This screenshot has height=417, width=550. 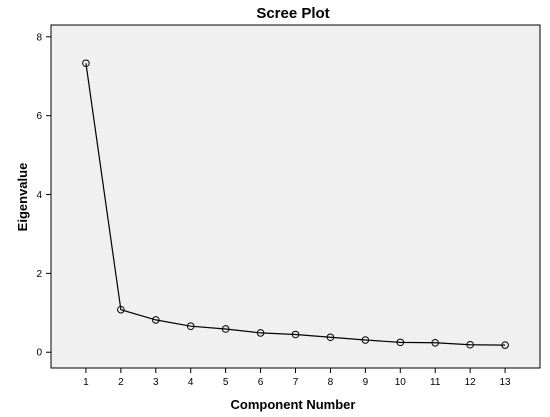 What do you see at coordinates (506, 382) in the screenshot?
I see `x-tick-label: 13` at bounding box center [506, 382].